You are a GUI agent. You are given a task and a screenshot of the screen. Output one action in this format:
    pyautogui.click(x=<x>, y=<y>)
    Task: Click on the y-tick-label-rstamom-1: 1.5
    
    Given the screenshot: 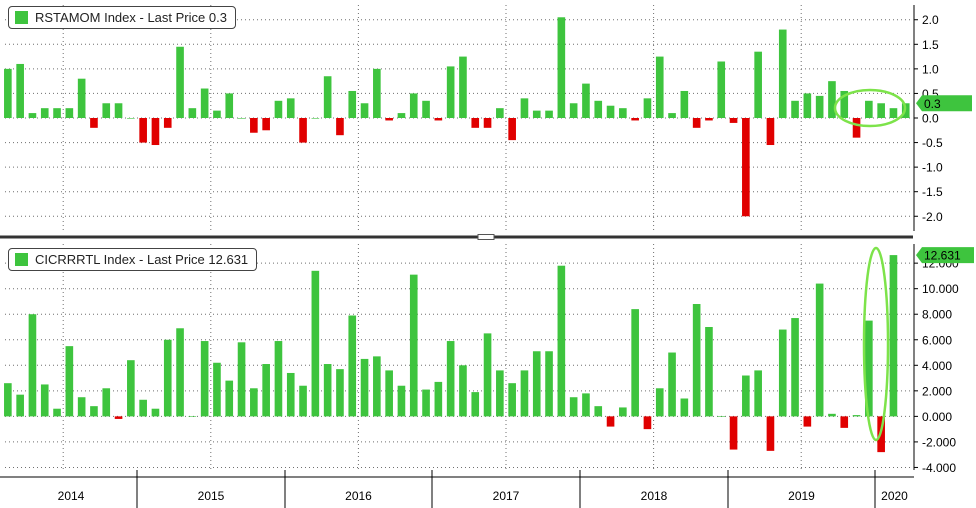 What is the action you would take?
    pyautogui.click(x=930, y=45)
    